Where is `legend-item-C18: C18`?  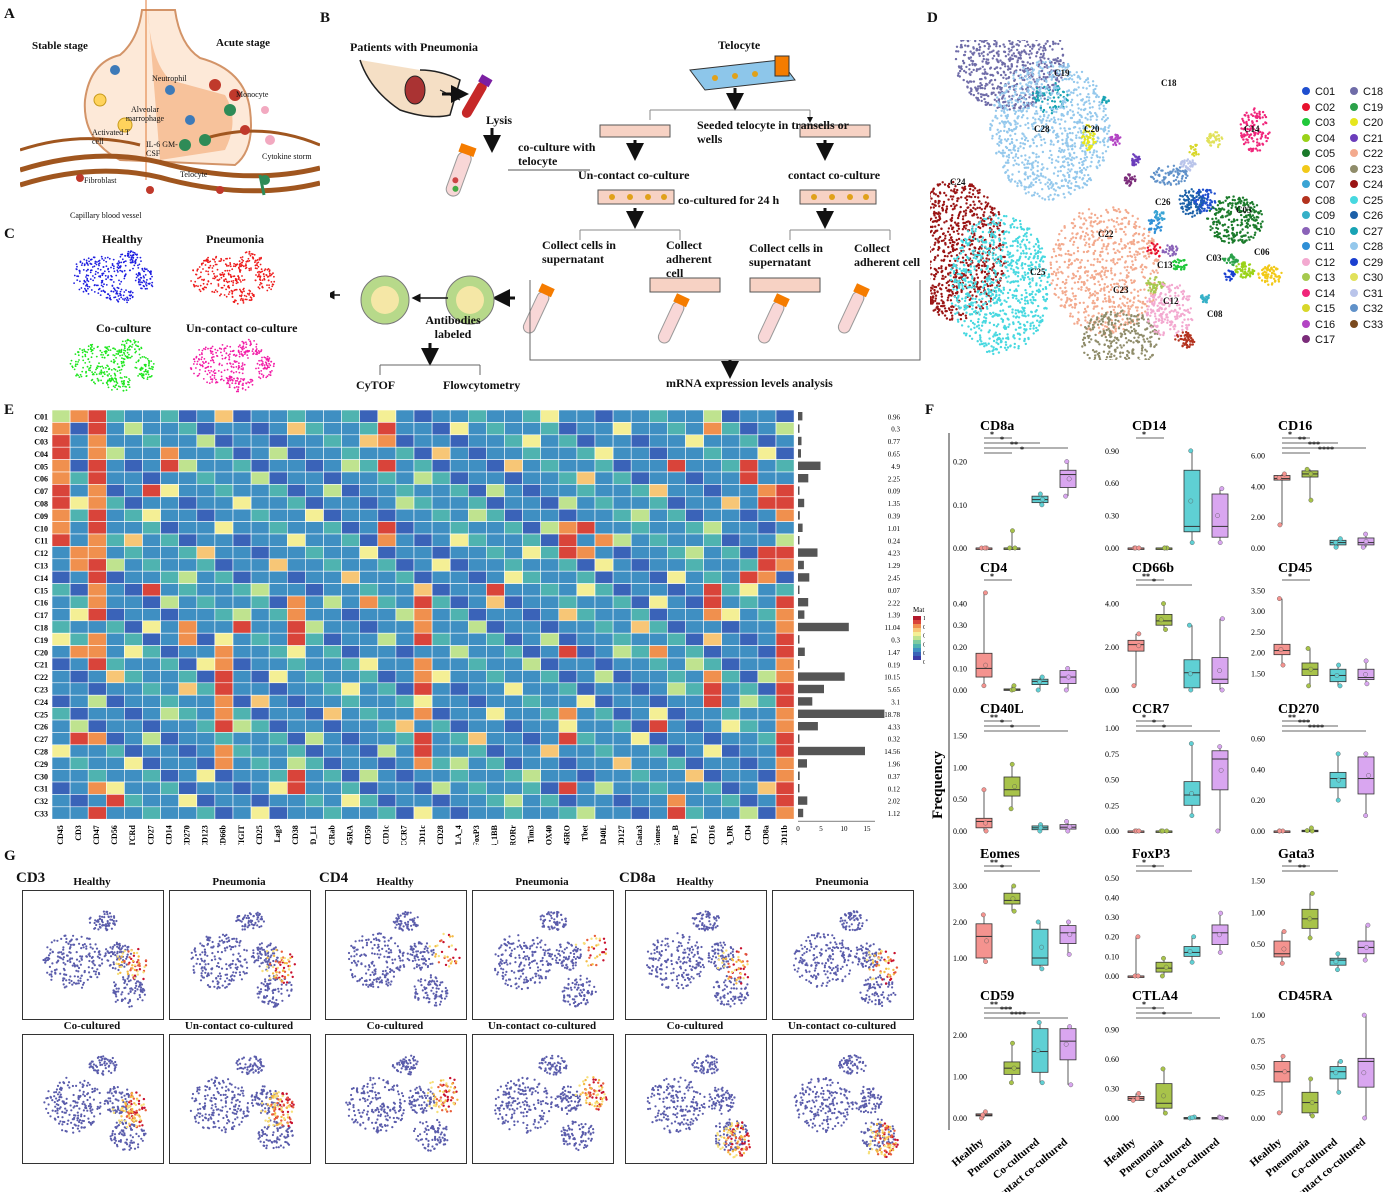 legend-item-C18: C18 is located at coordinates (1366, 92).